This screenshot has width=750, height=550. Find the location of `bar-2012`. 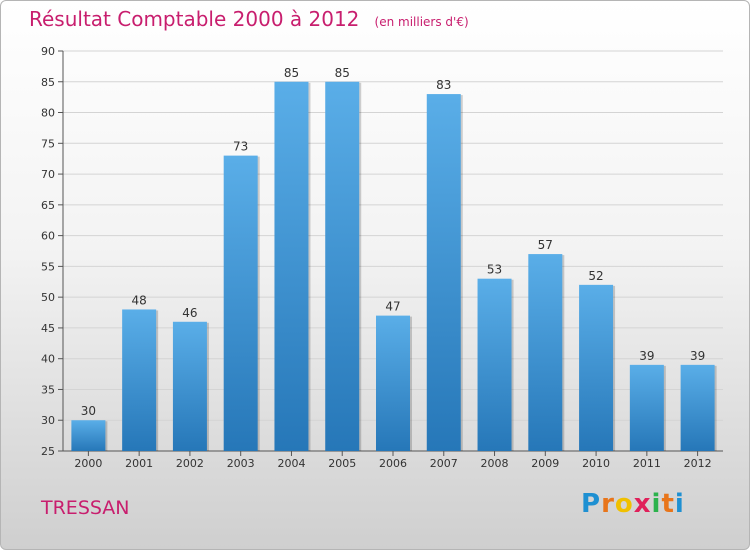

bar-2012 is located at coordinates (697, 407).